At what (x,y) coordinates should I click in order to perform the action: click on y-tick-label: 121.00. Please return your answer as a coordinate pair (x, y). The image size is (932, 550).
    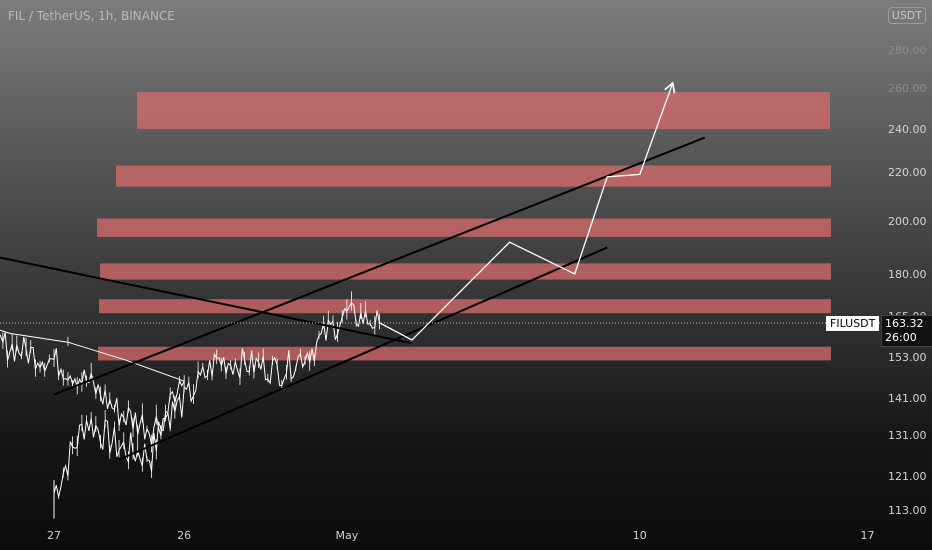
    Looking at the image, I should click on (907, 476).